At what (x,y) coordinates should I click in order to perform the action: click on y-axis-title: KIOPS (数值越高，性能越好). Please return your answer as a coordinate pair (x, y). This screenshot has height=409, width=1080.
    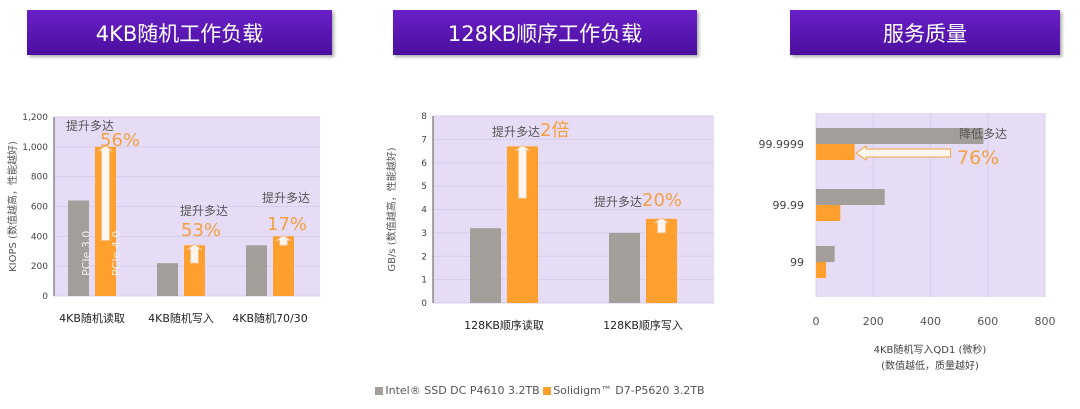
    Looking at the image, I should click on (12, 206).